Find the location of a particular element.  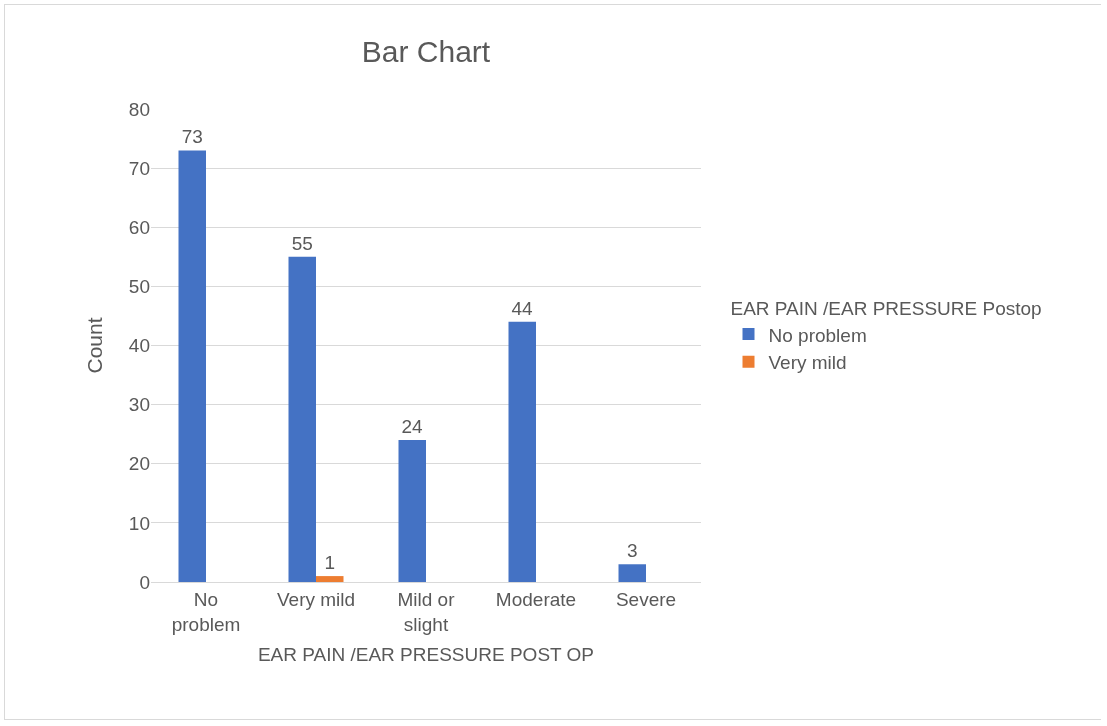

data-label: 73 is located at coordinates (192, 137).